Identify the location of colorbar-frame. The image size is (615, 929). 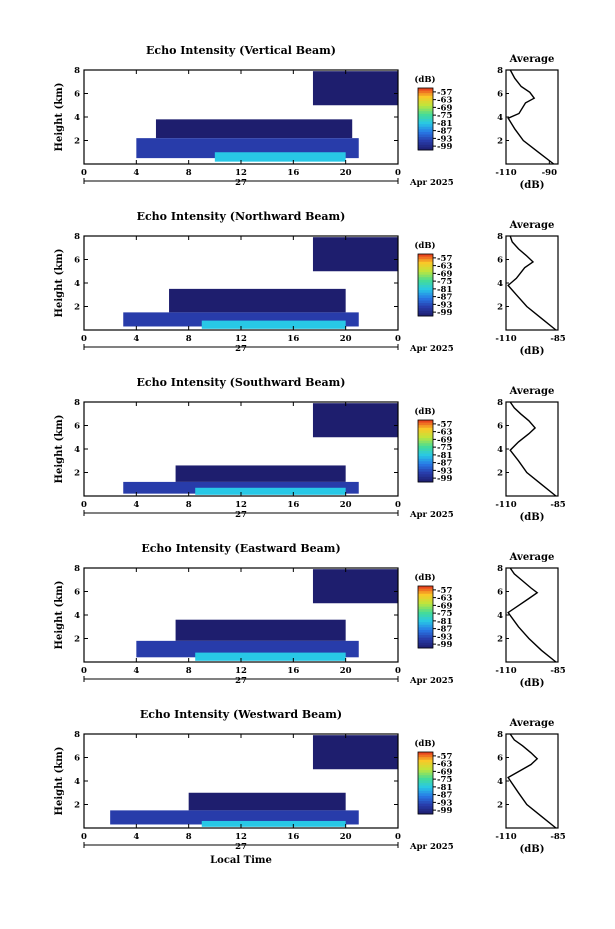
(425, 119).